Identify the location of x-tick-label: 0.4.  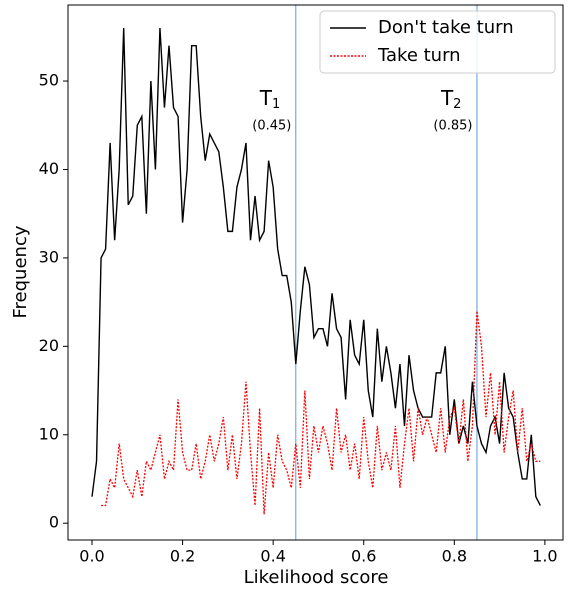
(272, 556).